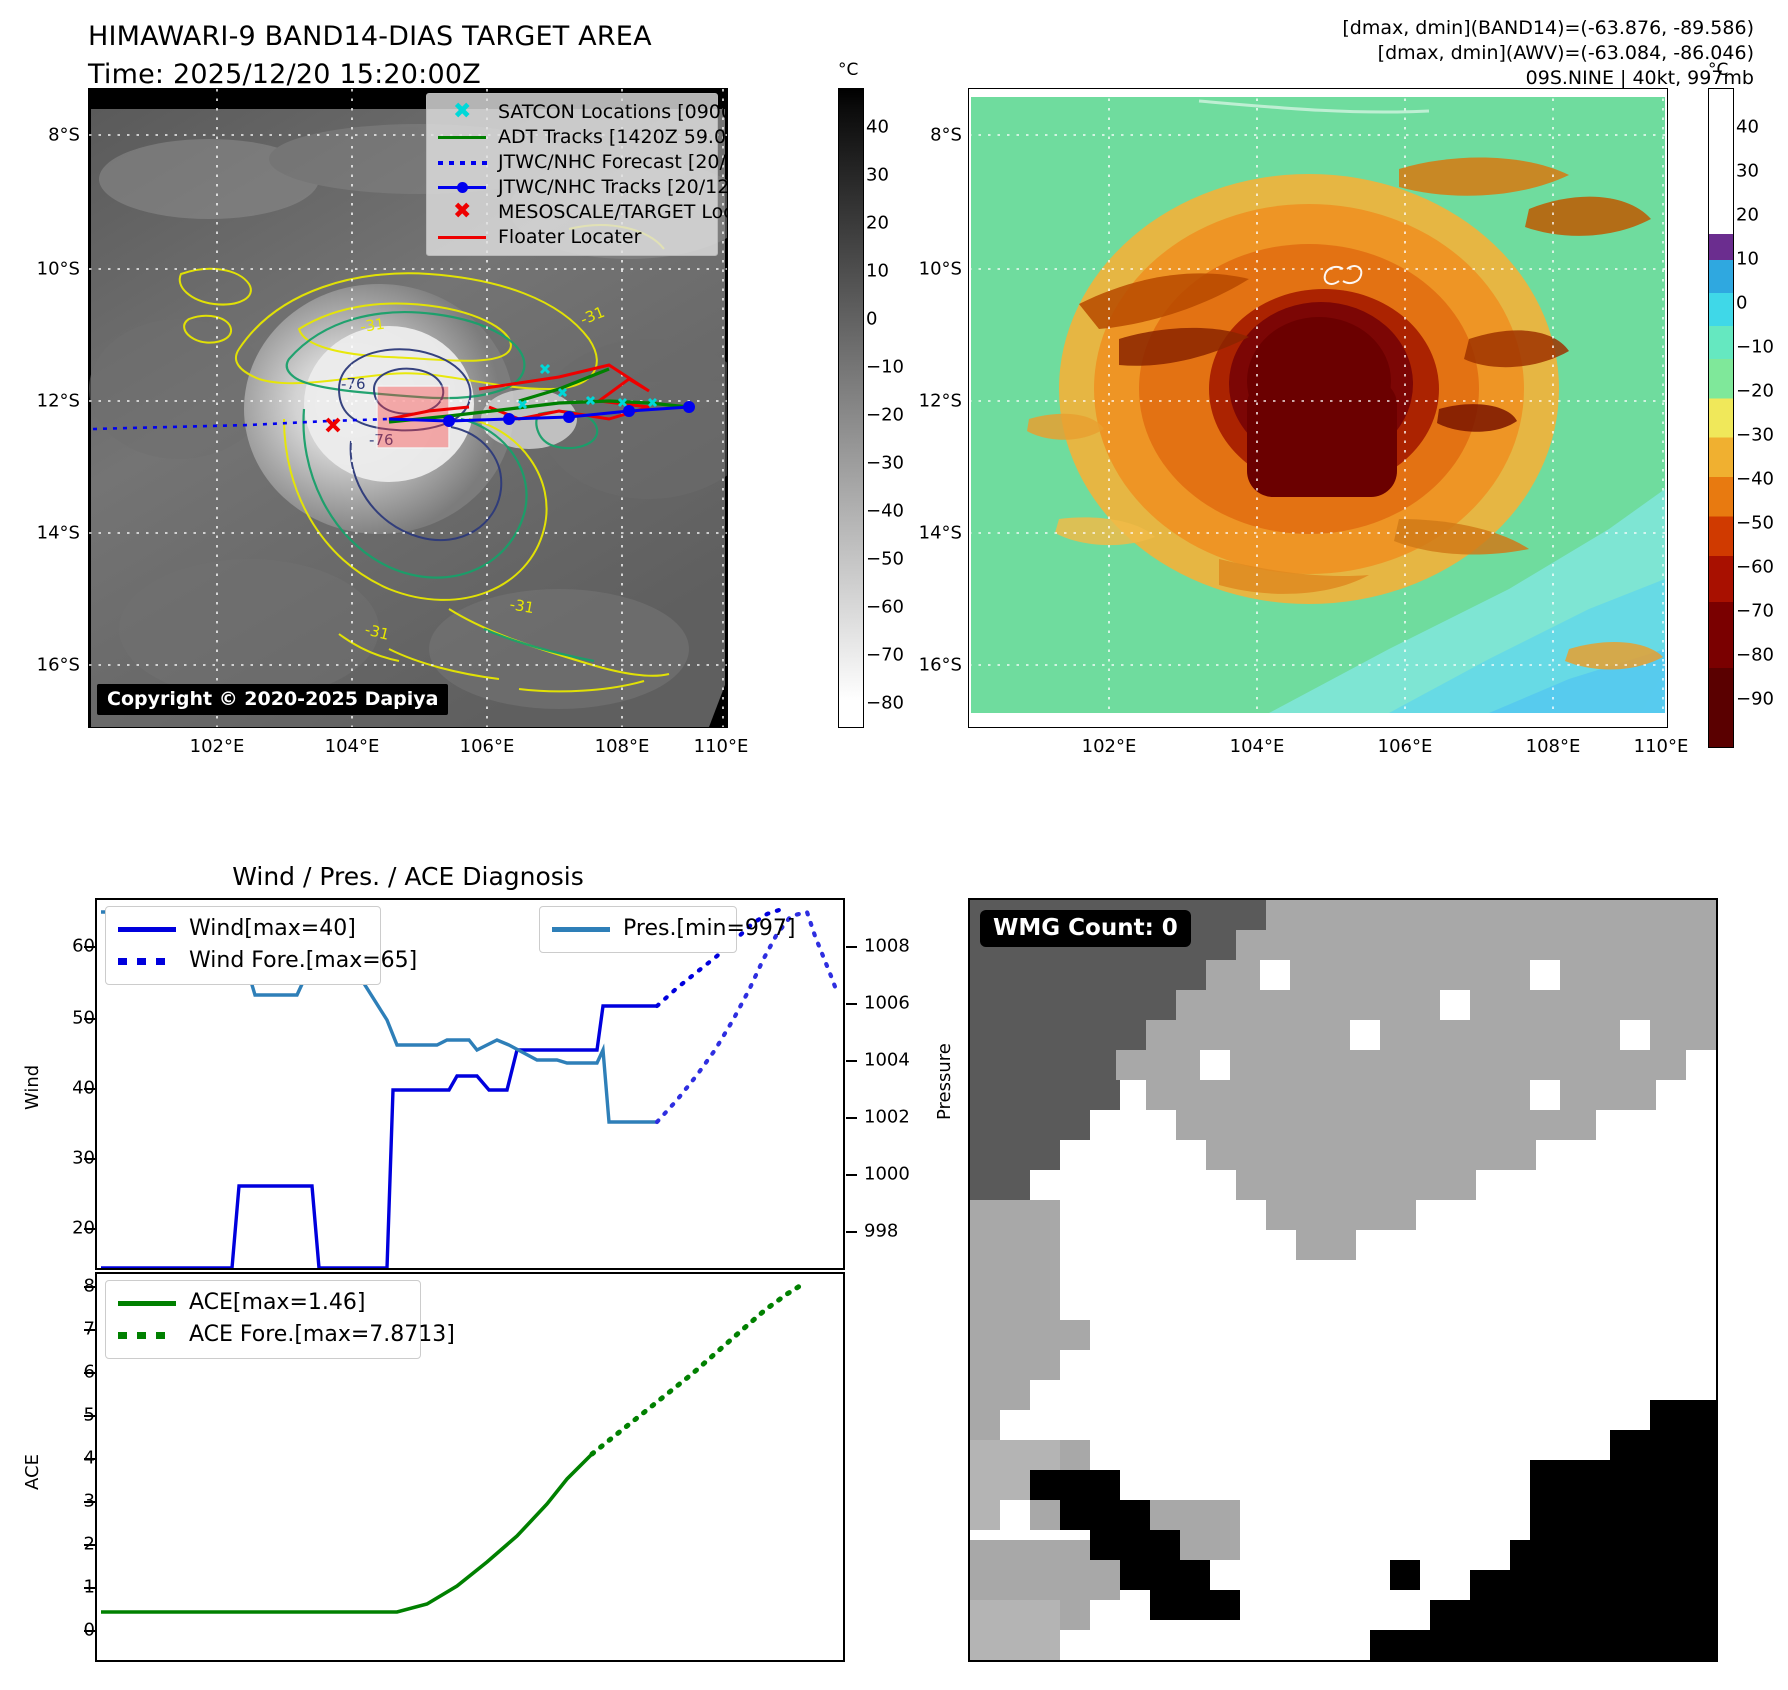  What do you see at coordinates (612, 136) in the screenshot?
I see `legend-label: ADT Tracks [1420Z 59.0 990.4]` at bounding box center [612, 136].